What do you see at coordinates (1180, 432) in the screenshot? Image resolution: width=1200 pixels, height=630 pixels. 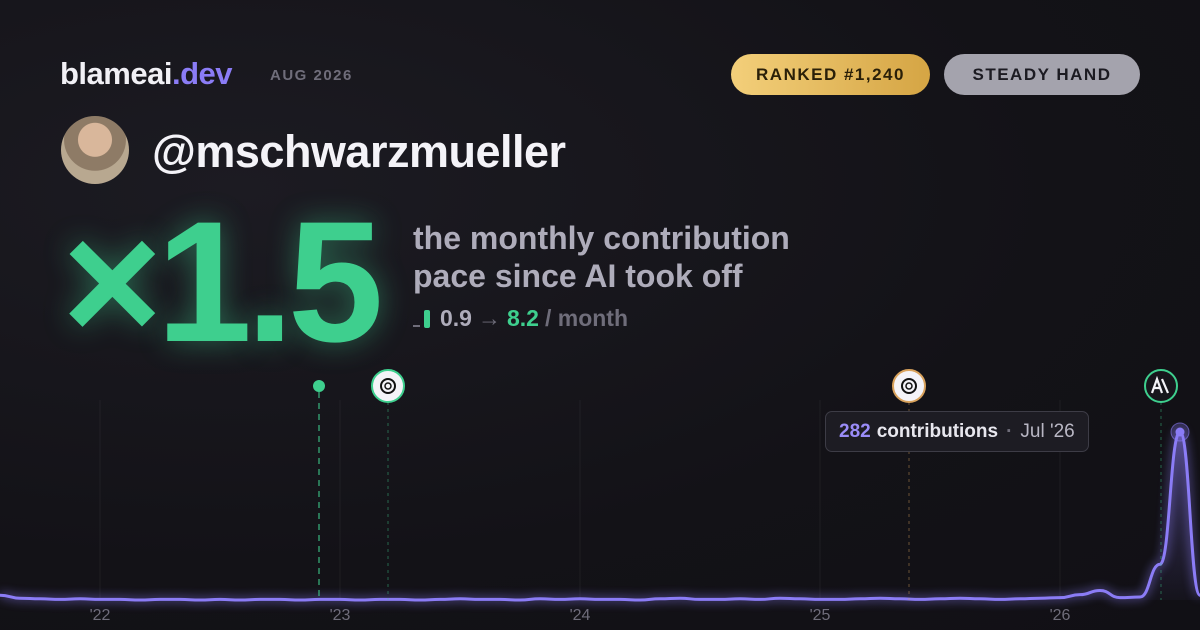 I see `peak-point` at bounding box center [1180, 432].